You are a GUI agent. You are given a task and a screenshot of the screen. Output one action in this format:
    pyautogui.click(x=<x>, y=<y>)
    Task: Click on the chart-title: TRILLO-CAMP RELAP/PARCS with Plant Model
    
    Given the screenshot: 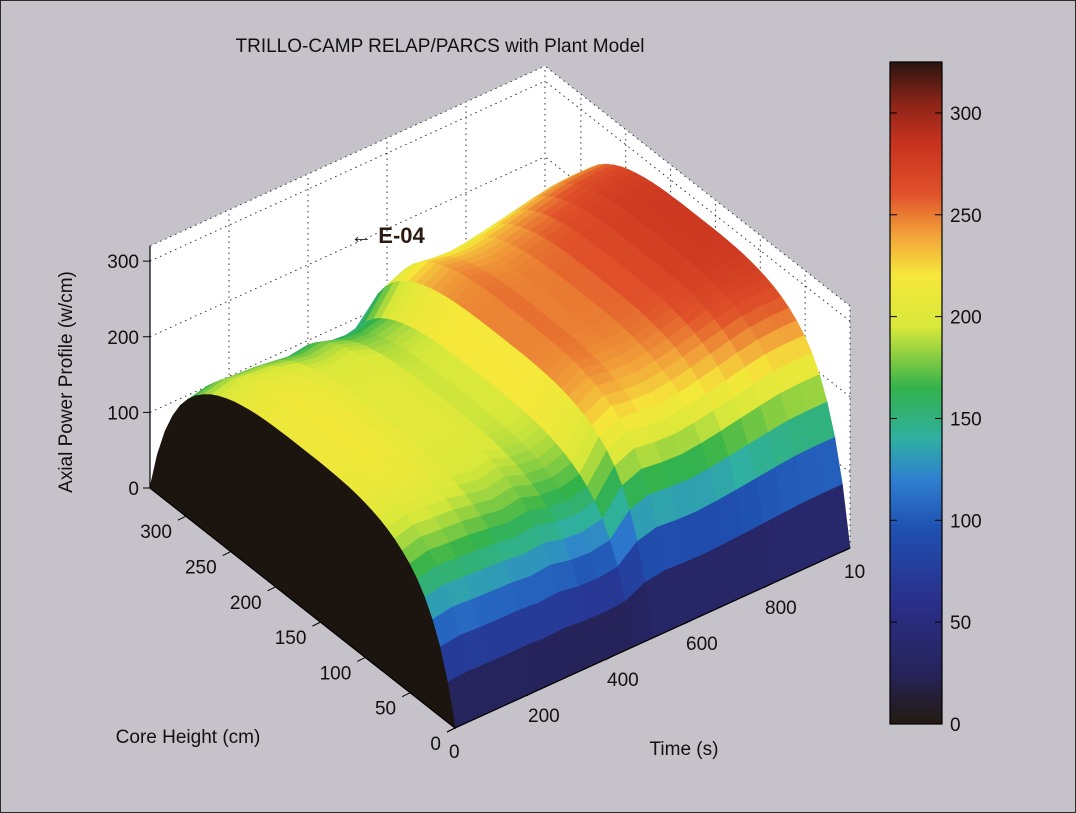 What is the action you would take?
    pyautogui.click(x=440, y=46)
    